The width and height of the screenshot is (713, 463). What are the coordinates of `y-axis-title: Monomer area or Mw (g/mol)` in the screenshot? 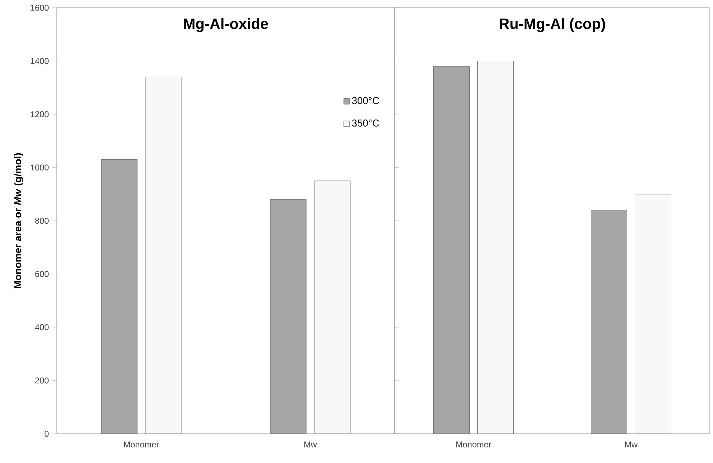 It's located at (19, 220).